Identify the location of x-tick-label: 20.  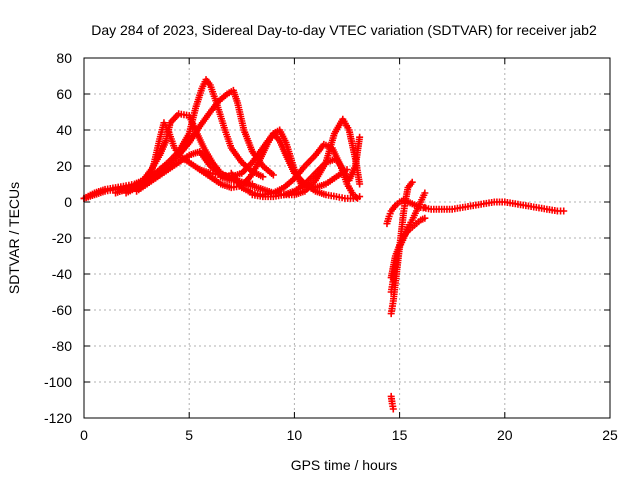
(505, 435).